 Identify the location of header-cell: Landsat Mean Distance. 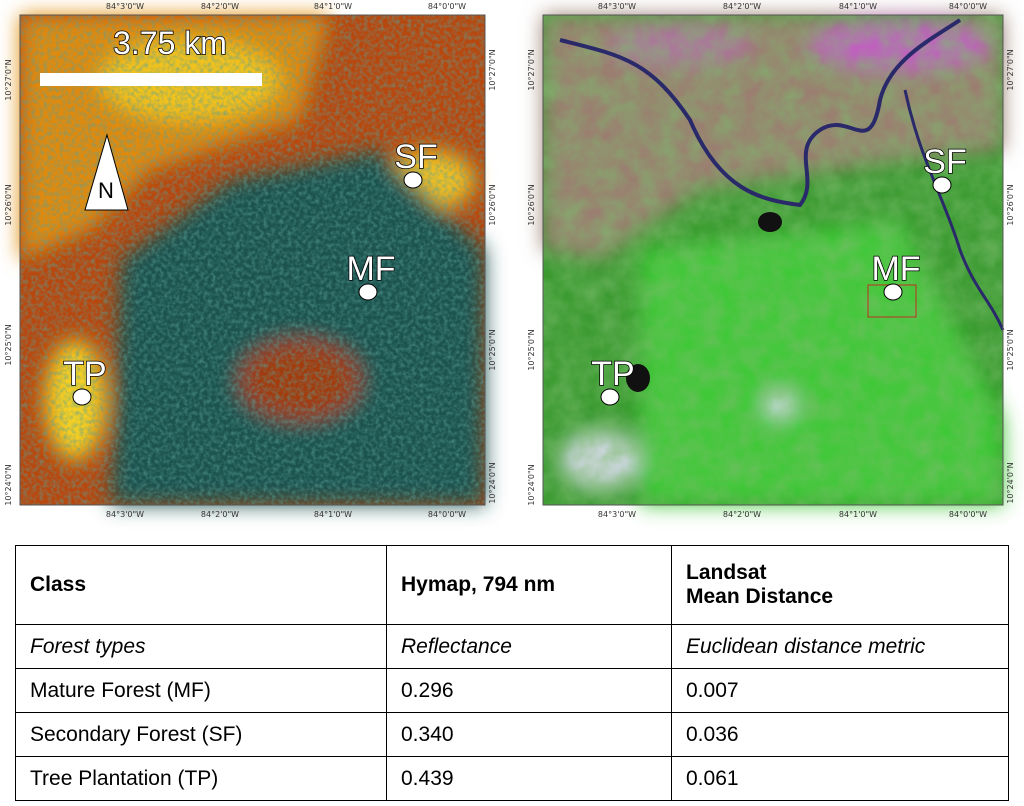
(840, 585).